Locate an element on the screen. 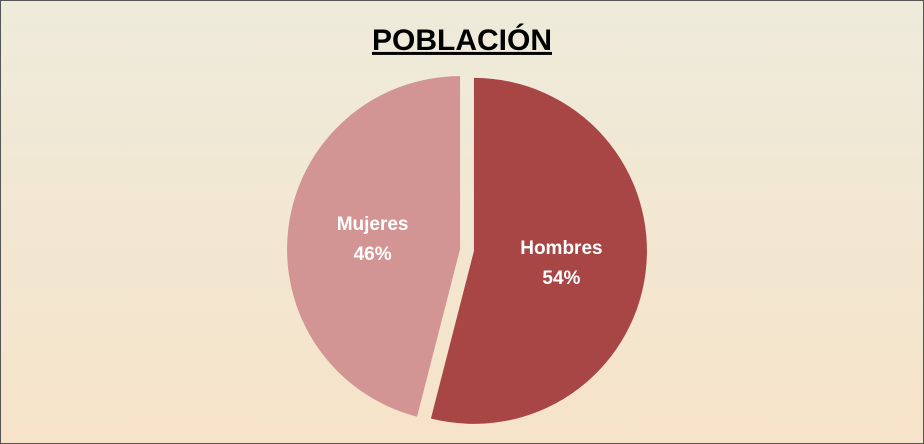  slice-value-label: 46% is located at coordinates (373, 254).